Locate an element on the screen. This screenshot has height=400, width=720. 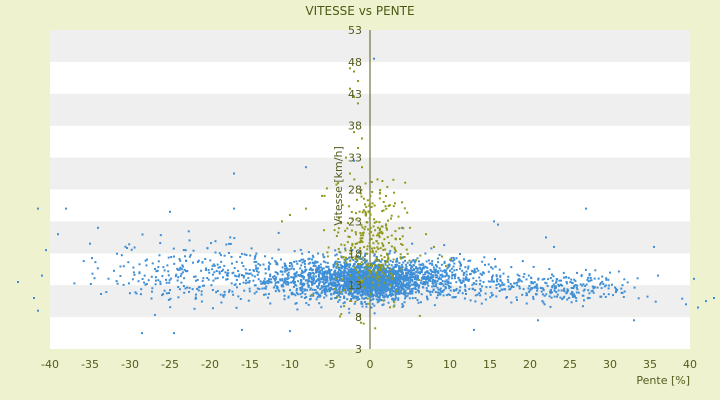
y-axis-label: Vitesse [km/h] is located at coordinates (338, 186).